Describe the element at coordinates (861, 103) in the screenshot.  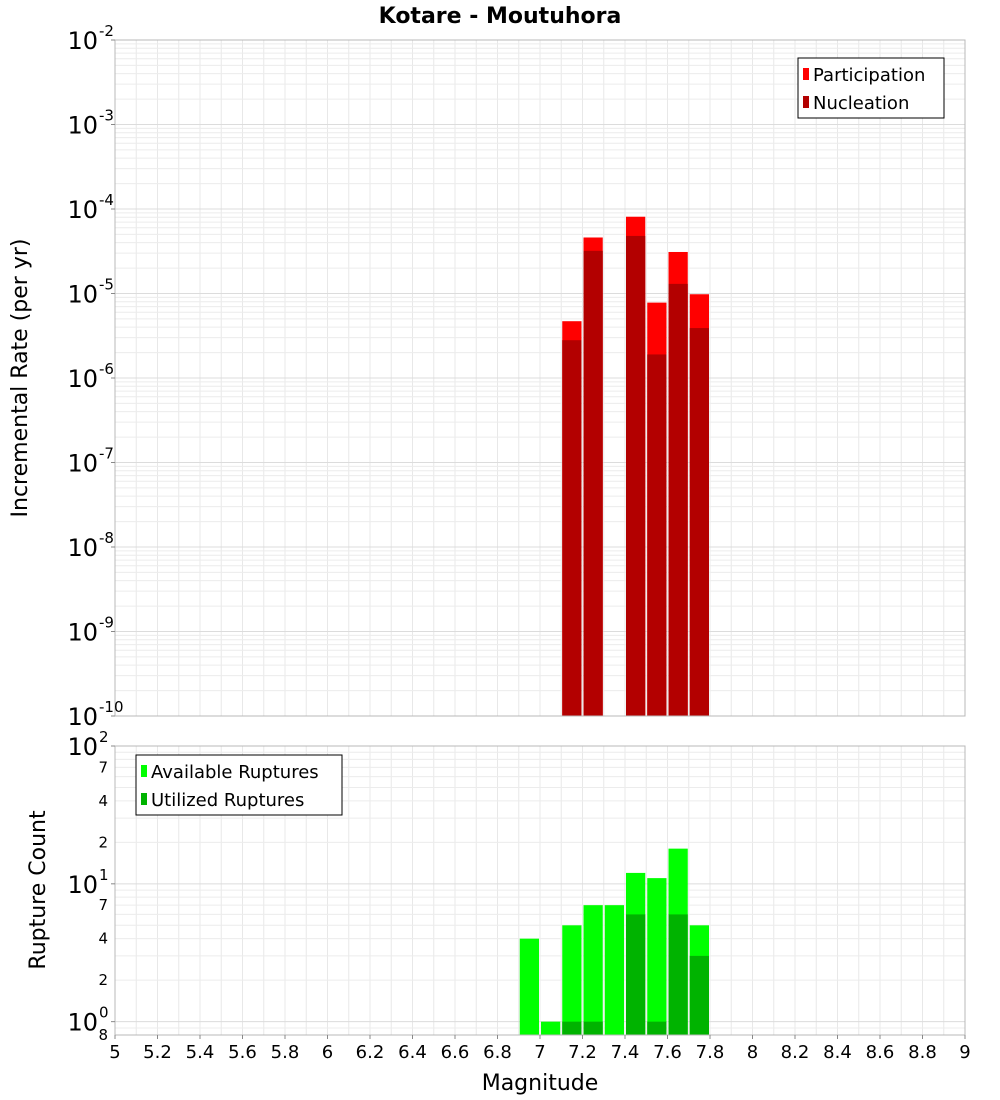
I see `rate-legend-label: Nucleation` at that location.